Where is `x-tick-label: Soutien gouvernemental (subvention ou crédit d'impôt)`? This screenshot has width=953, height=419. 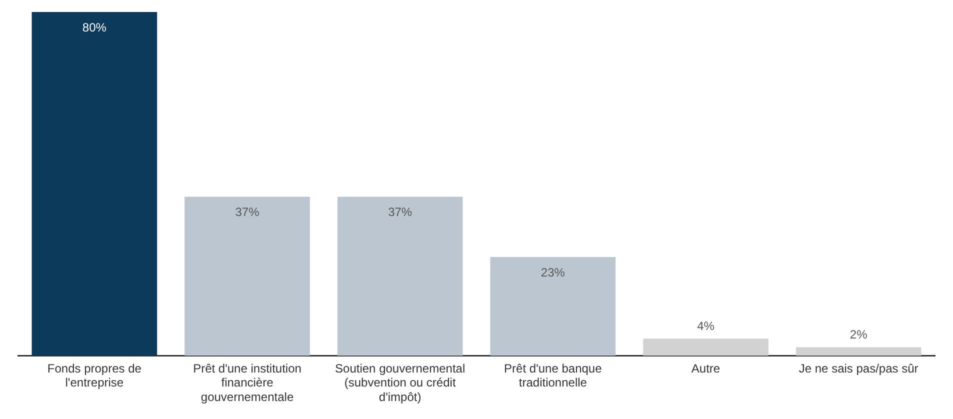
x-tick-label: Soutien gouvernemental (subvention ou crédit d'impôt) is located at coordinates (400, 382).